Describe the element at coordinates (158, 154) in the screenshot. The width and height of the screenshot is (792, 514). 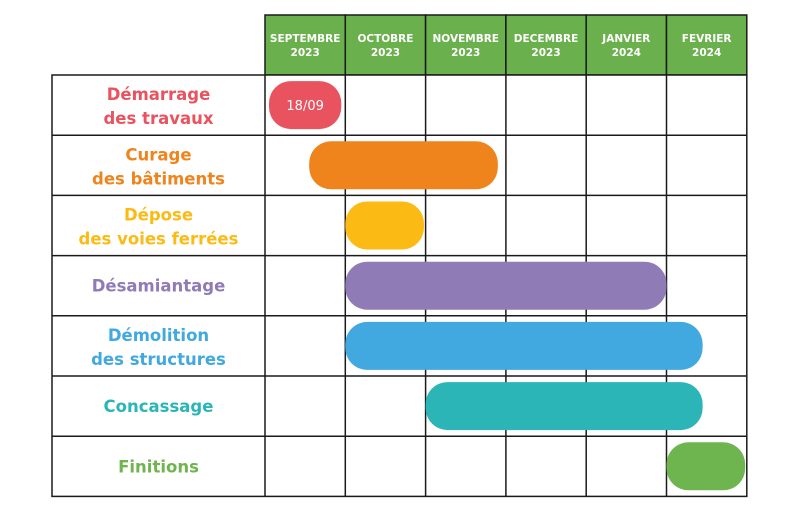
I see `task-label: Curage` at that location.